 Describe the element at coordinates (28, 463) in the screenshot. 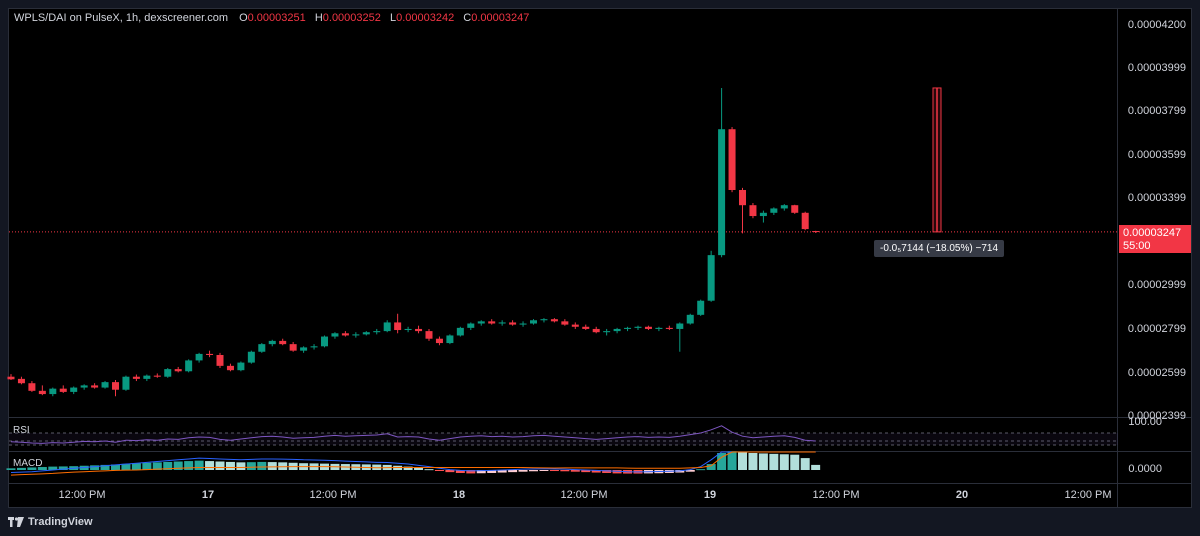

I see `macd-label: MACD` at that location.